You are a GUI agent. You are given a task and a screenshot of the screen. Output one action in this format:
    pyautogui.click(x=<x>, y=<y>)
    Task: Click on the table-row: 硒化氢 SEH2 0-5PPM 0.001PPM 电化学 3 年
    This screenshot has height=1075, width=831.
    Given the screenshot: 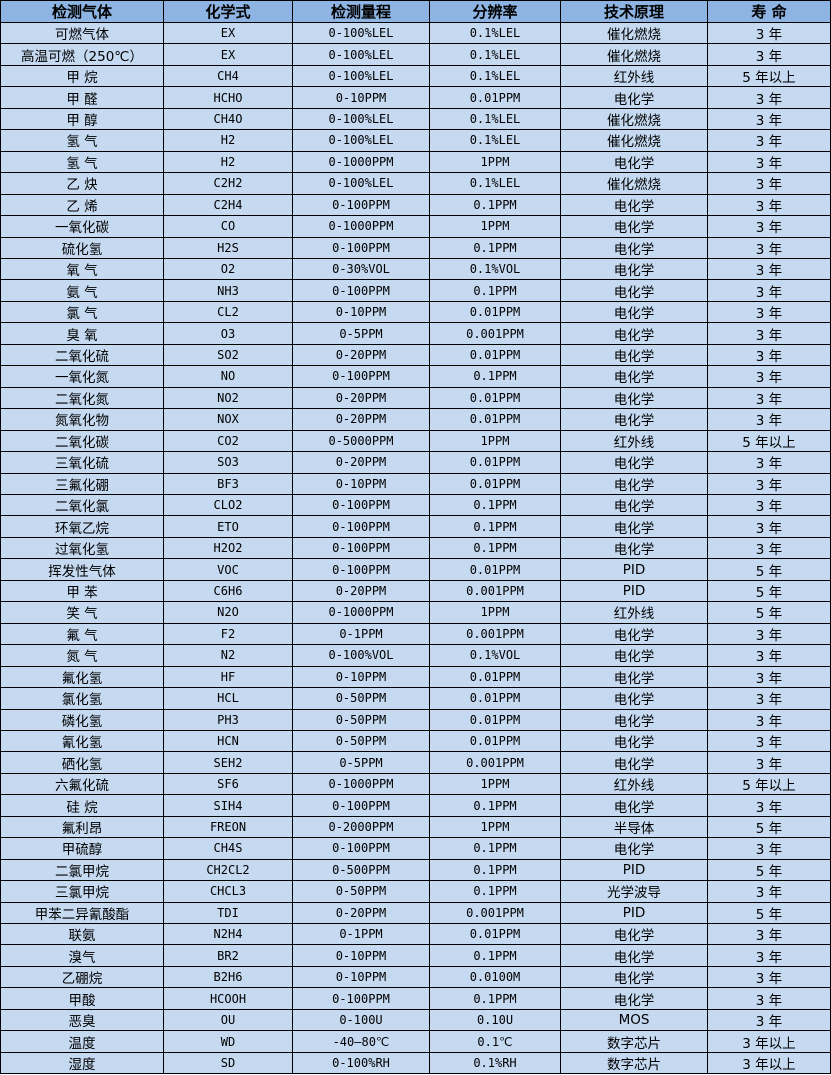 What is the action you would take?
    pyautogui.click(x=415, y=762)
    